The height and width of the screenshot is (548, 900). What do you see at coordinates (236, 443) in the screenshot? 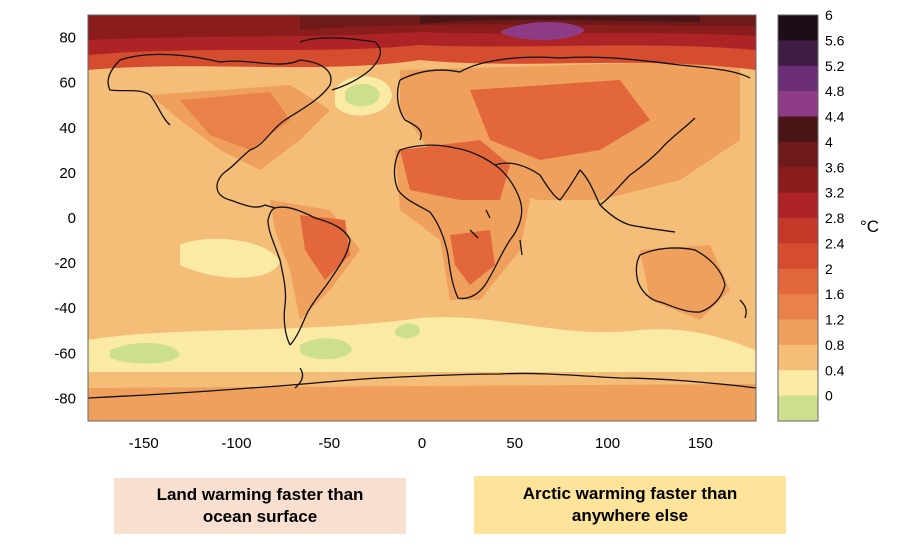
I see `x-tick-label: -100` at bounding box center [236, 443].